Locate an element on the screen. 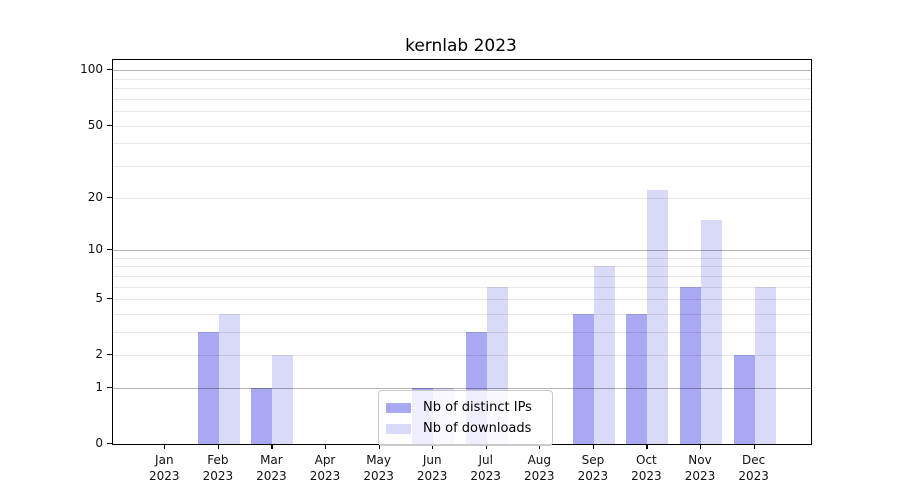  bar-distinct-ips-feb is located at coordinates (208, 388).